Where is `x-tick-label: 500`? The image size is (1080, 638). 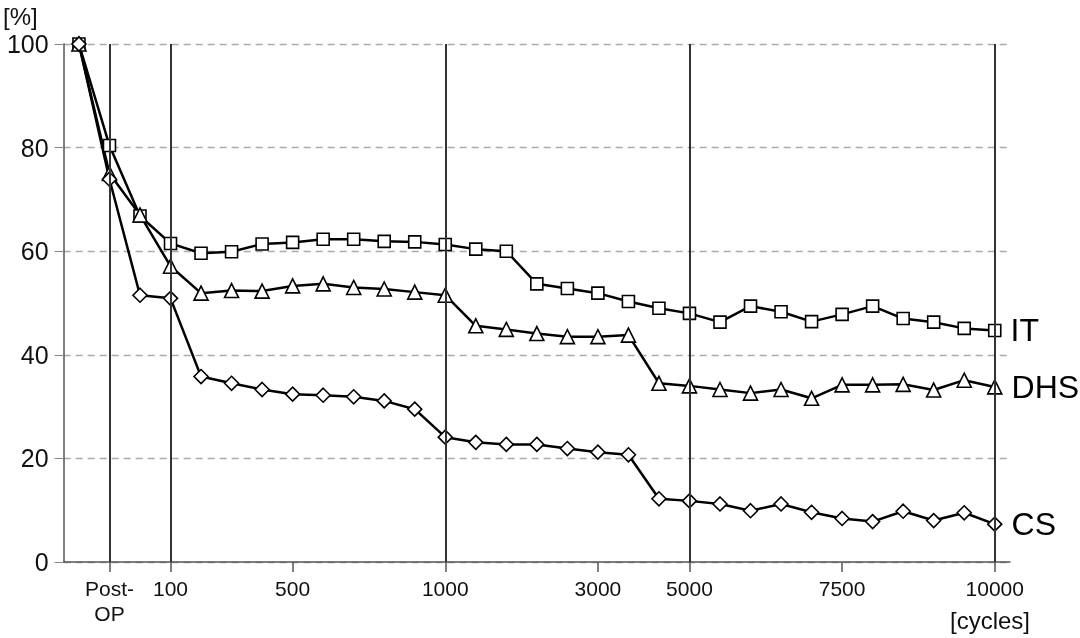 x-tick-label: 500 is located at coordinates (293, 588).